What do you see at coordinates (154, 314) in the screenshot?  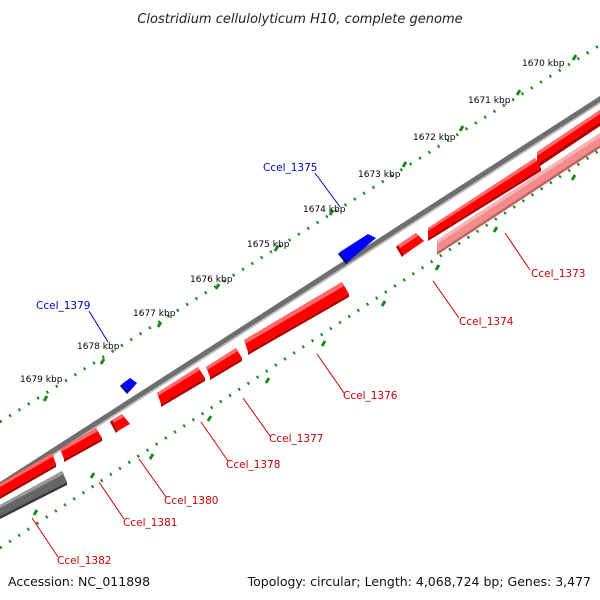 I see `kbp-label: 1677 kbp` at bounding box center [154, 314].